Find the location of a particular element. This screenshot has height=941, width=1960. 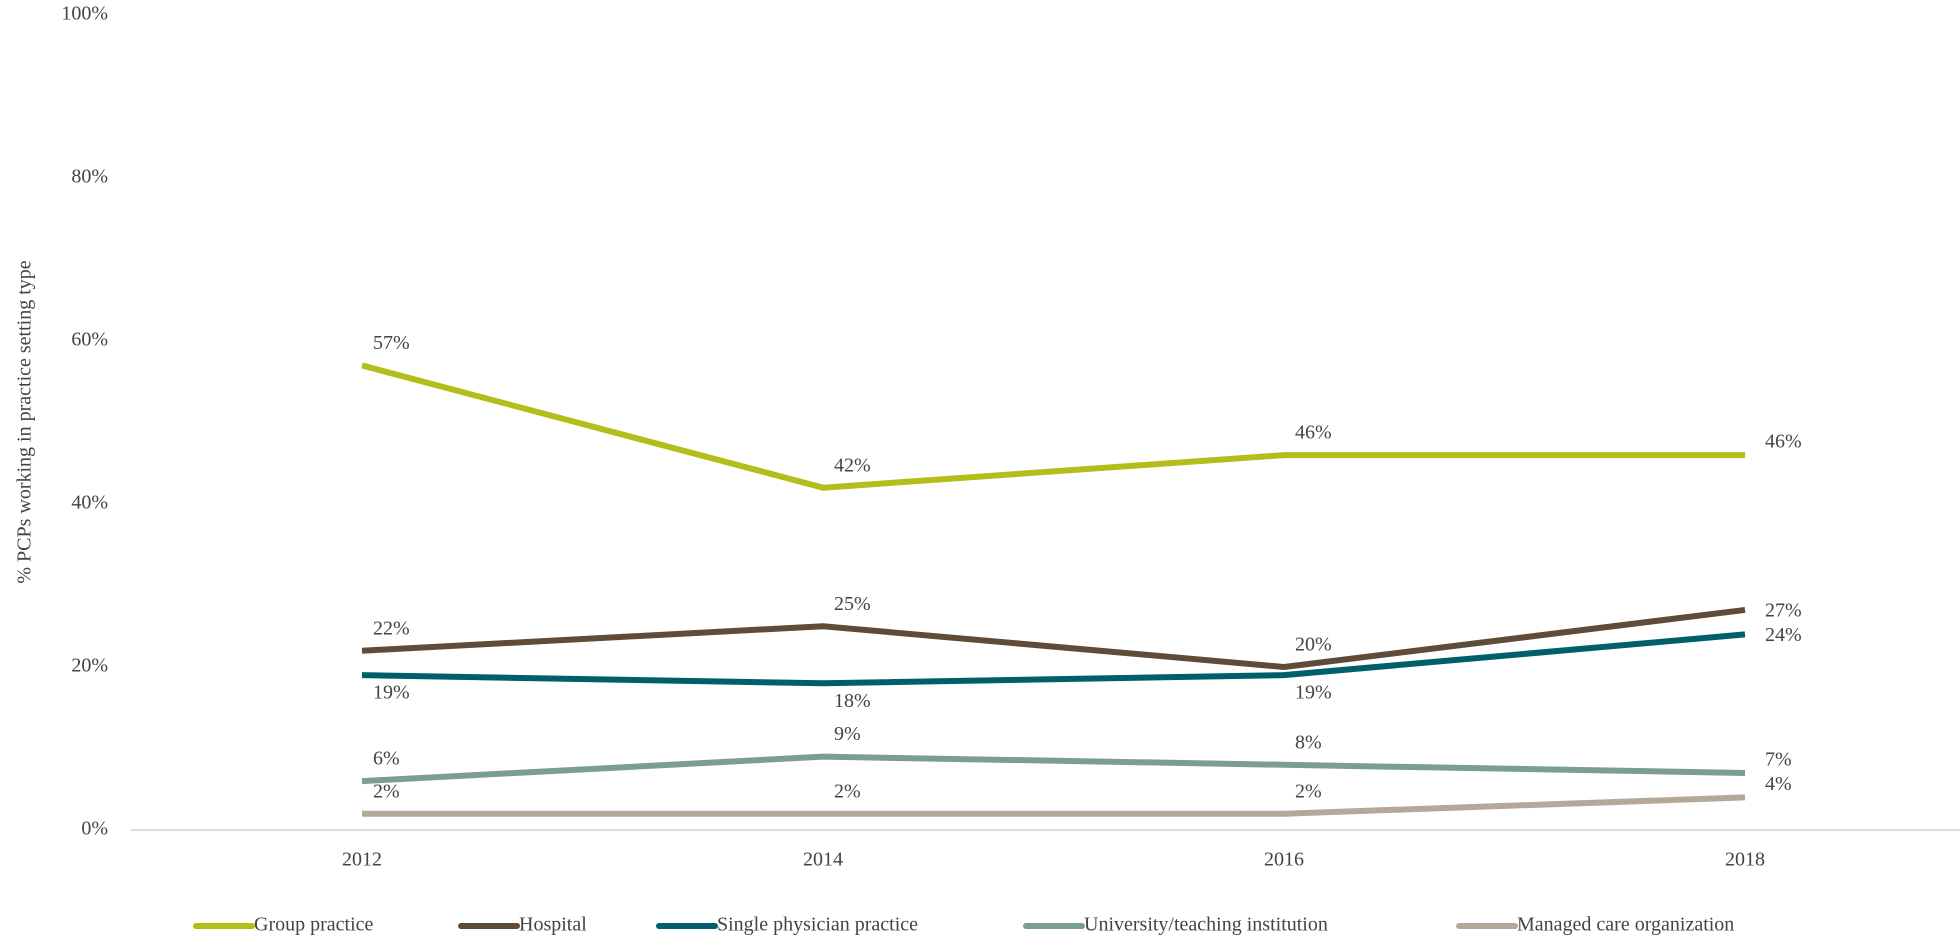

x-tick-label: 2012 is located at coordinates (362, 860).